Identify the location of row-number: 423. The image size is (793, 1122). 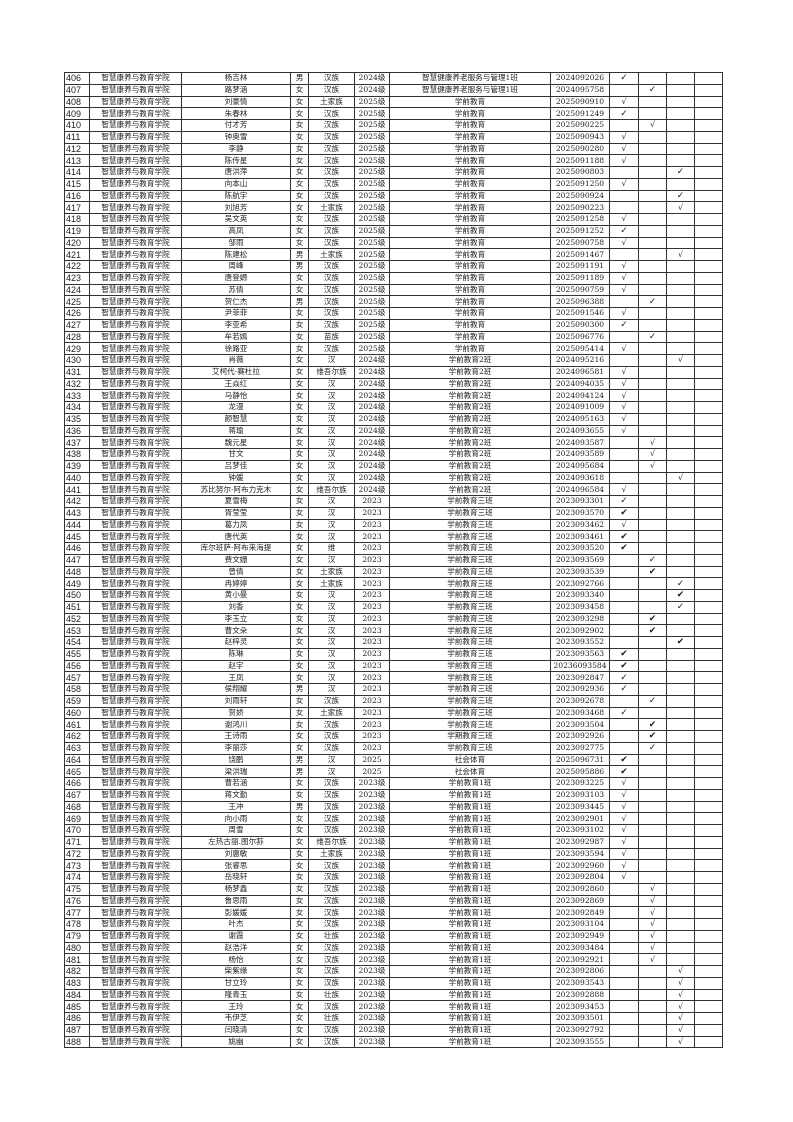
(77, 278).